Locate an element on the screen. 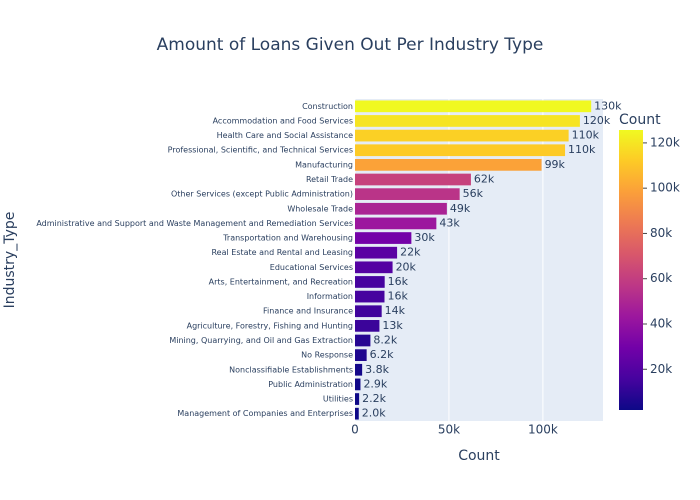  value-label: 3.8k is located at coordinates (377, 369).